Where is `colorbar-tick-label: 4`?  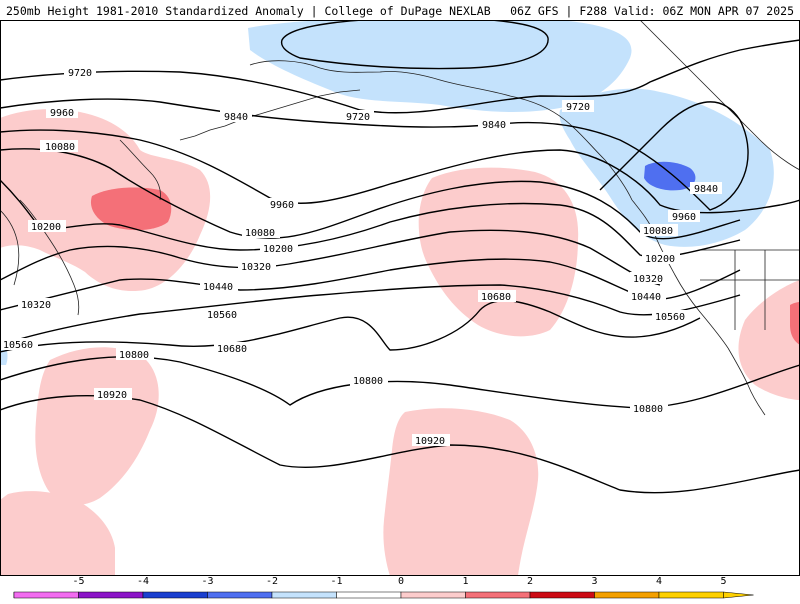 colorbar-tick-label: 4 is located at coordinates (659, 581).